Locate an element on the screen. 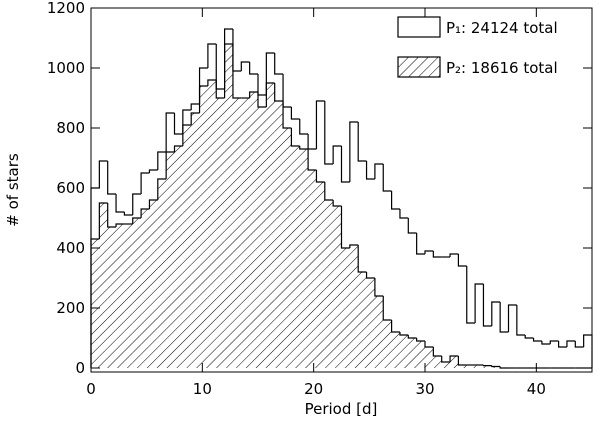  y-tick-label: 200 is located at coordinates (70, 308).